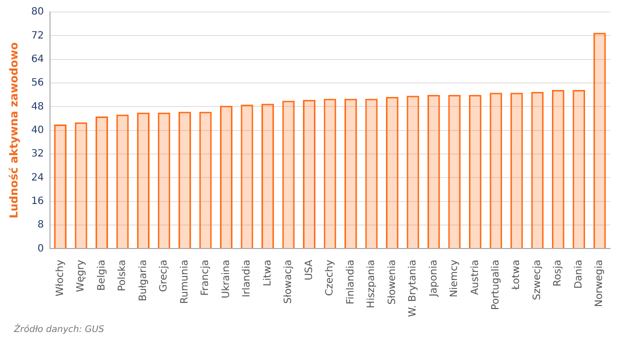  Describe the element at coordinates (475, 278) in the screenshot. I see `x-tick-label: Austria` at that location.